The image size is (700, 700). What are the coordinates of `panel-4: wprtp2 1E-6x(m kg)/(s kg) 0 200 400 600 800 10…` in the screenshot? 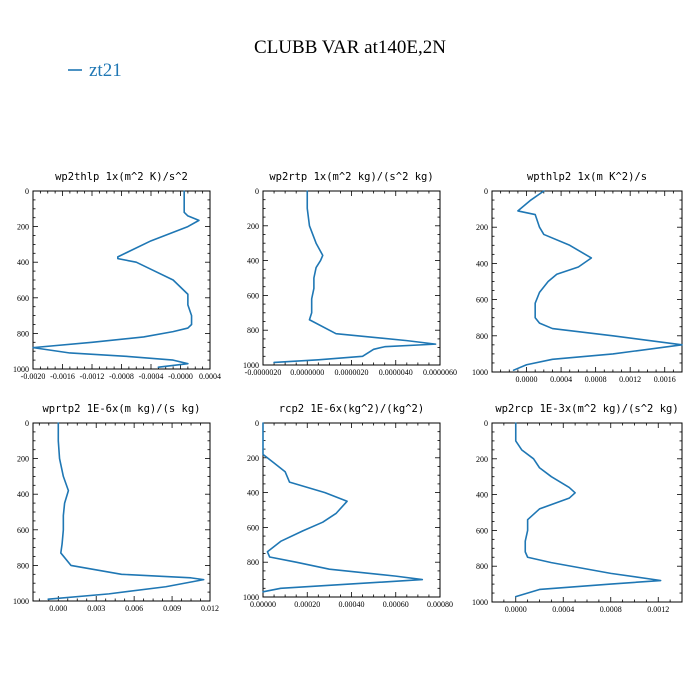 It's located at (116, 508).